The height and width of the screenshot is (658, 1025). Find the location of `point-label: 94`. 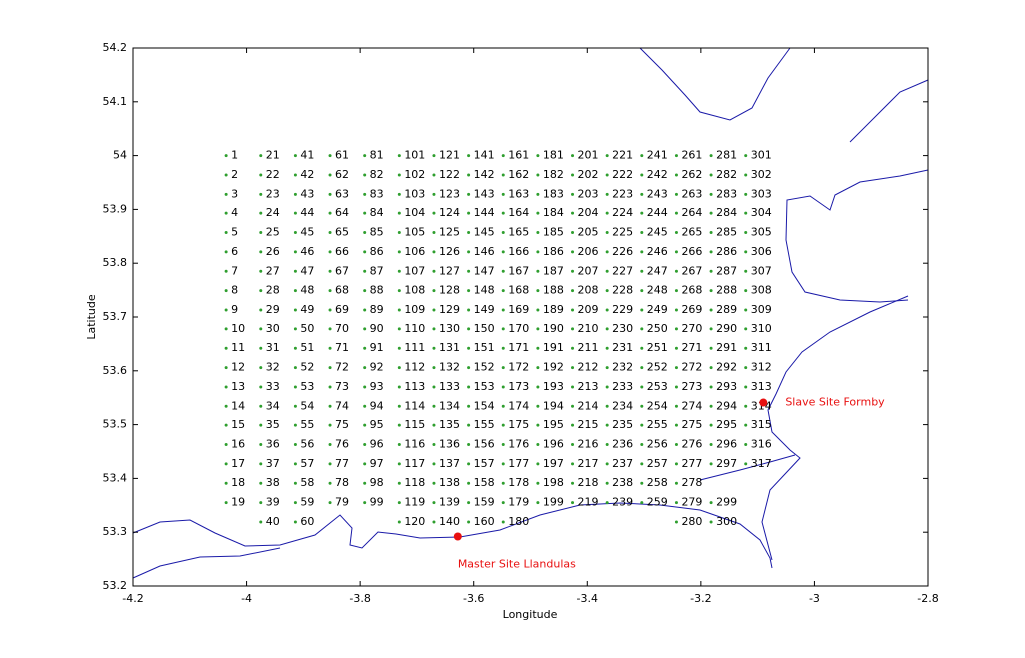

point-label: 94 is located at coordinates (377, 405).